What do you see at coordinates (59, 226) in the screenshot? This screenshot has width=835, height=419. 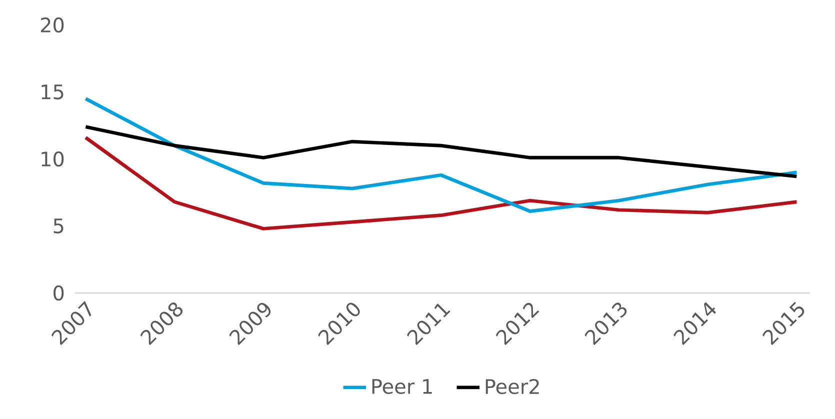 I see `y-tick-label: 5` at bounding box center [59, 226].